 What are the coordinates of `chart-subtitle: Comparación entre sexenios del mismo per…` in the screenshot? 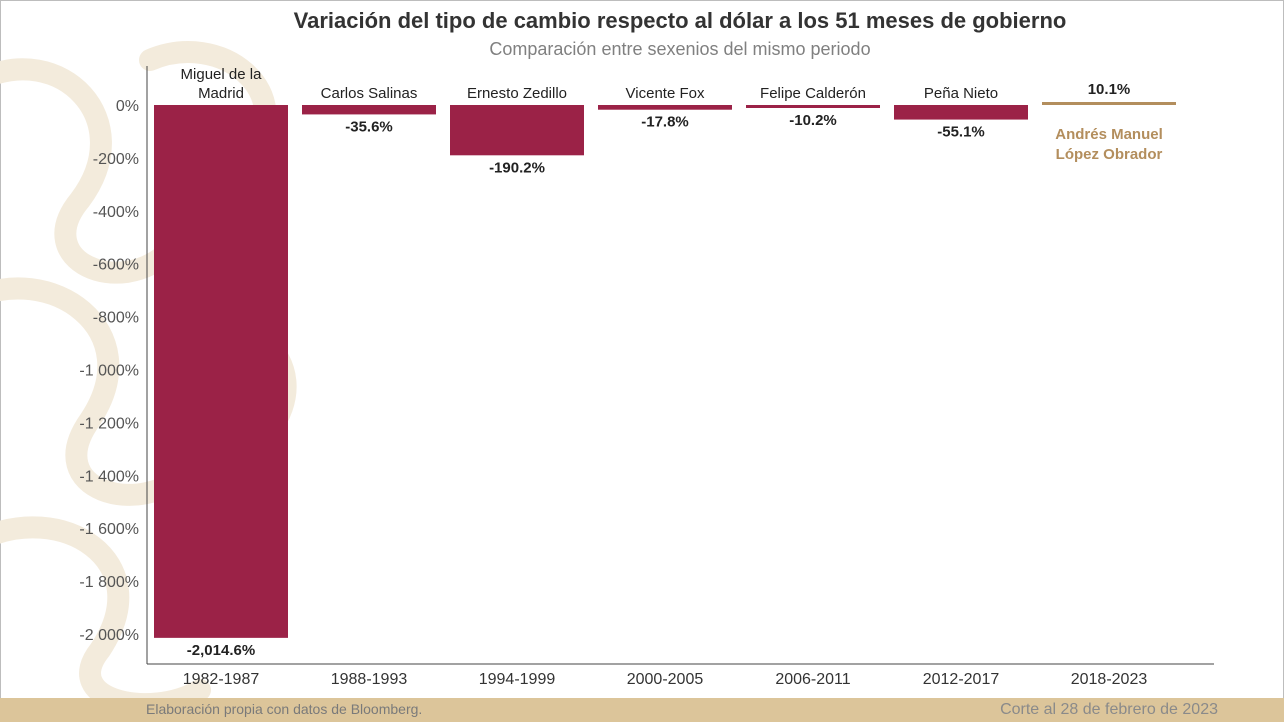 It's located at (680, 49).